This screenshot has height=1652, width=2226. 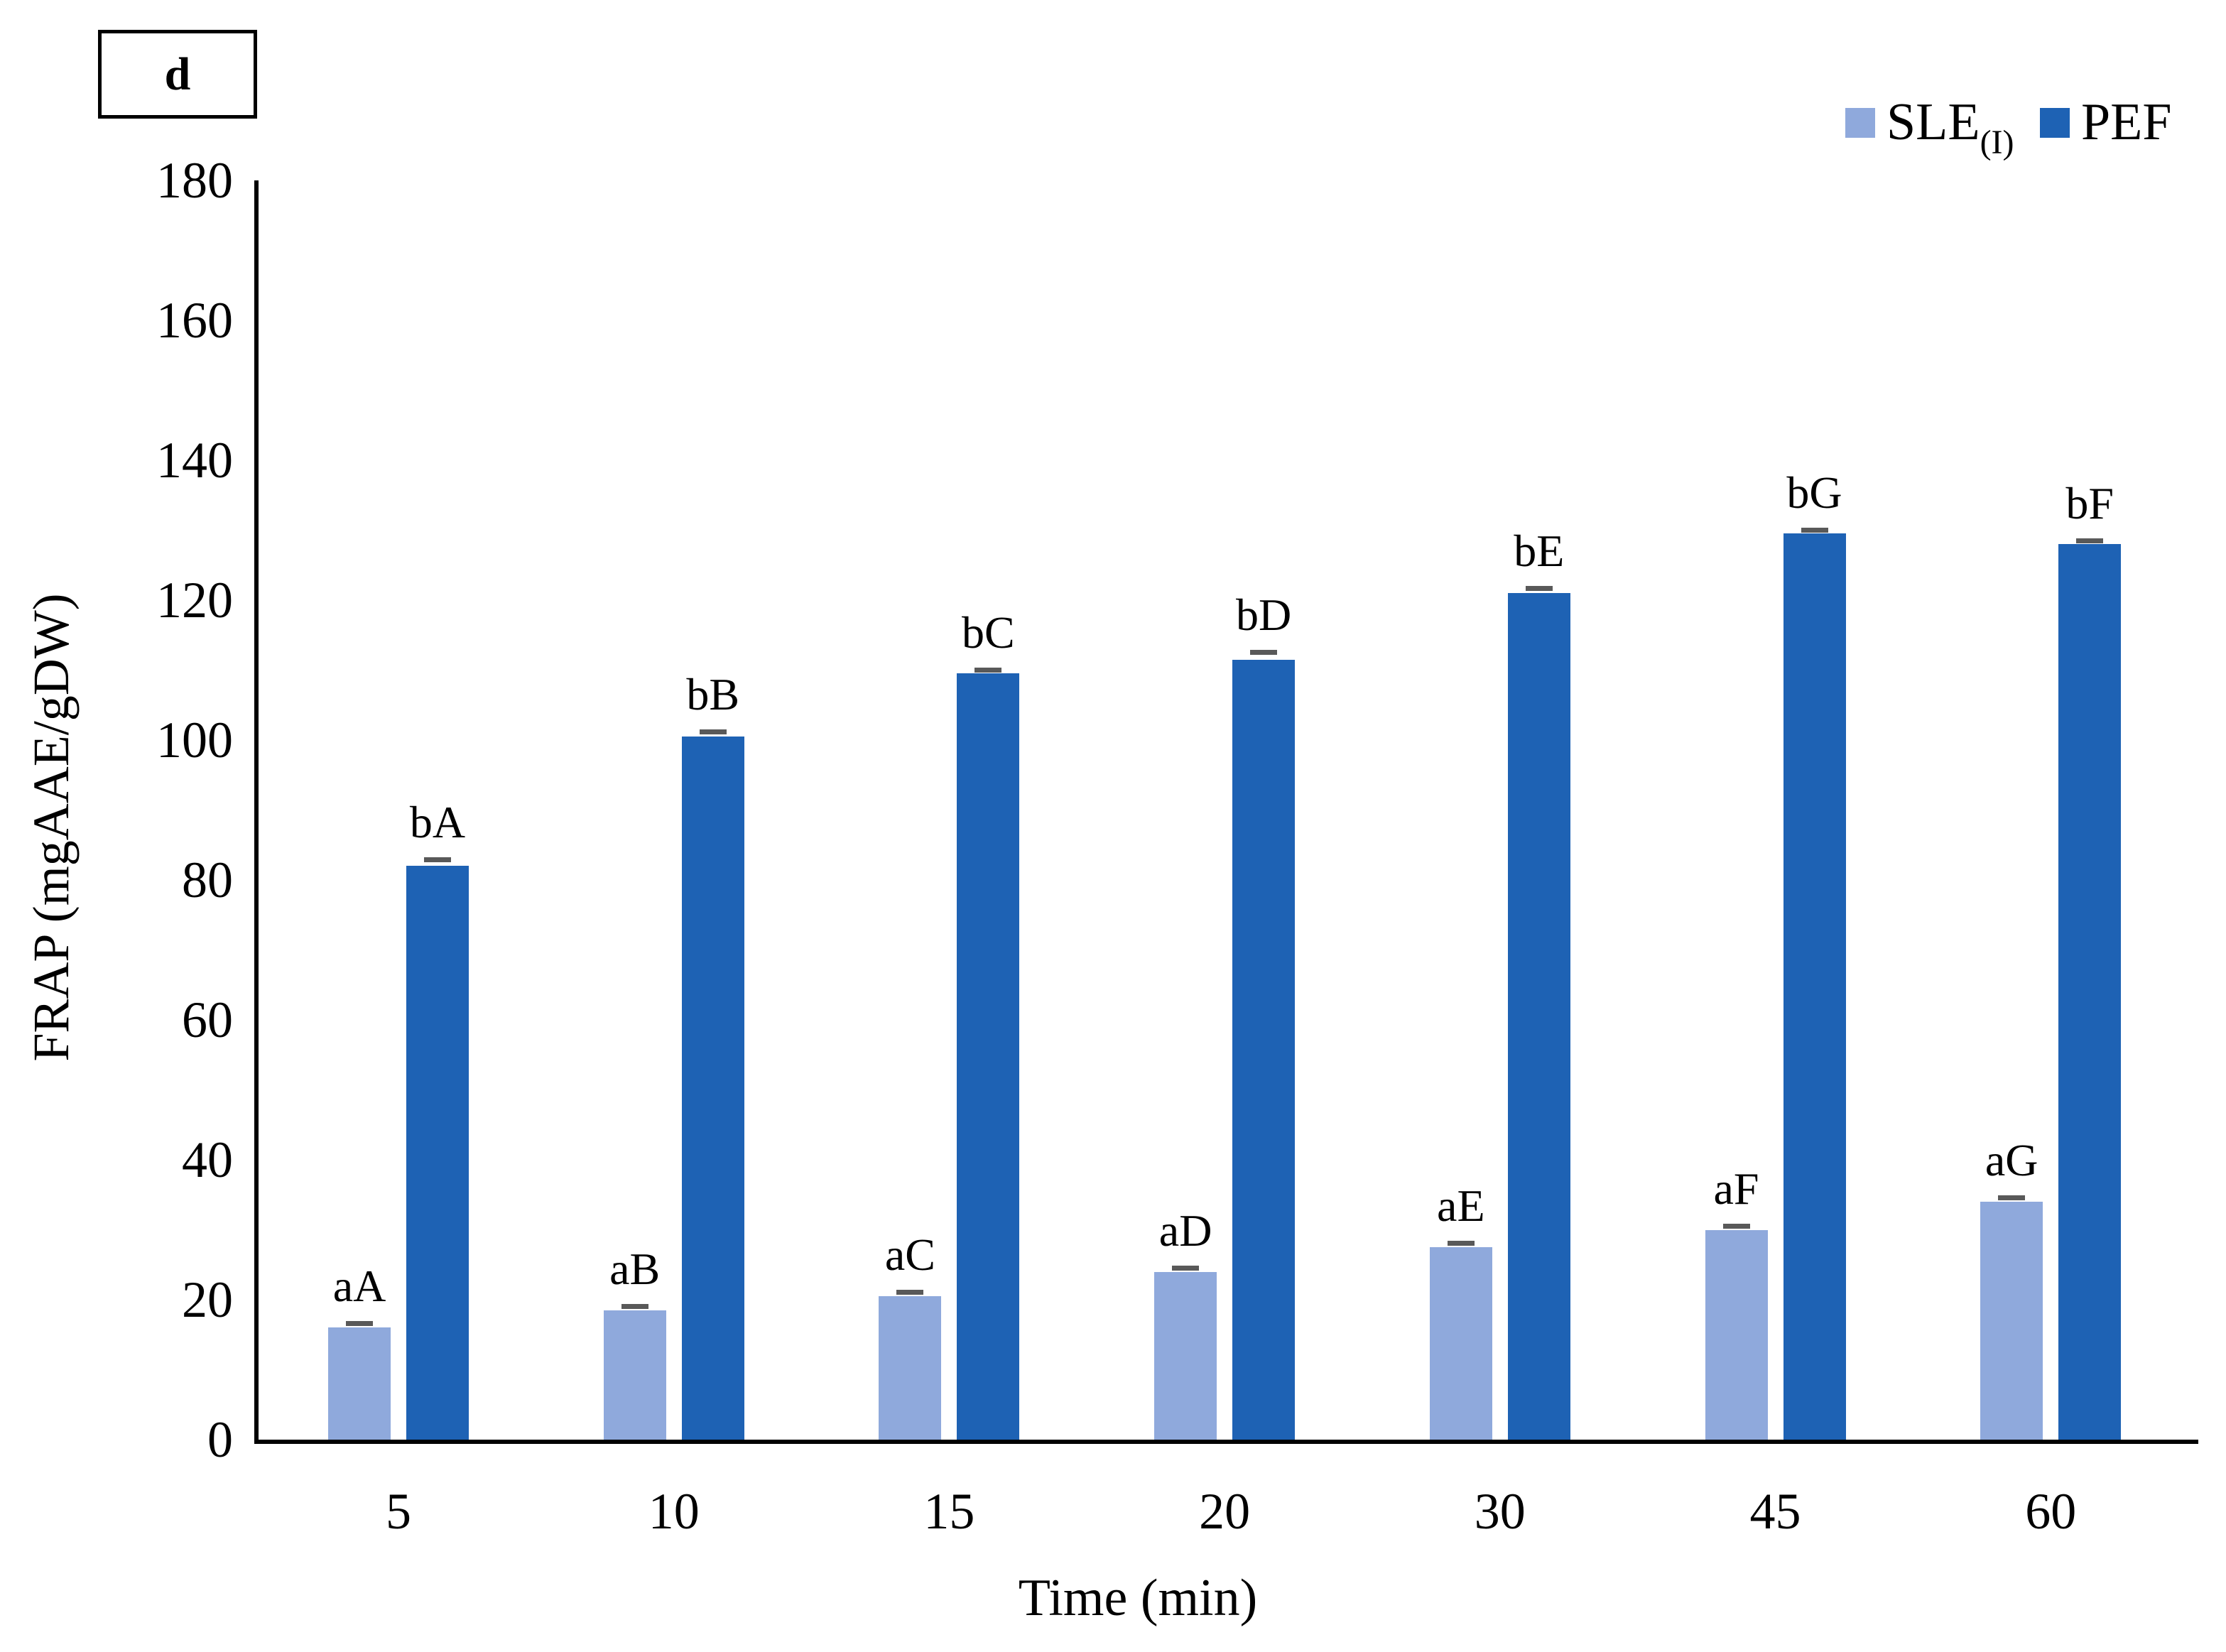 What do you see at coordinates (207, 880) in the screenshot?
I see `y-tick-label-80: 80` at bounding box center [207, 880].